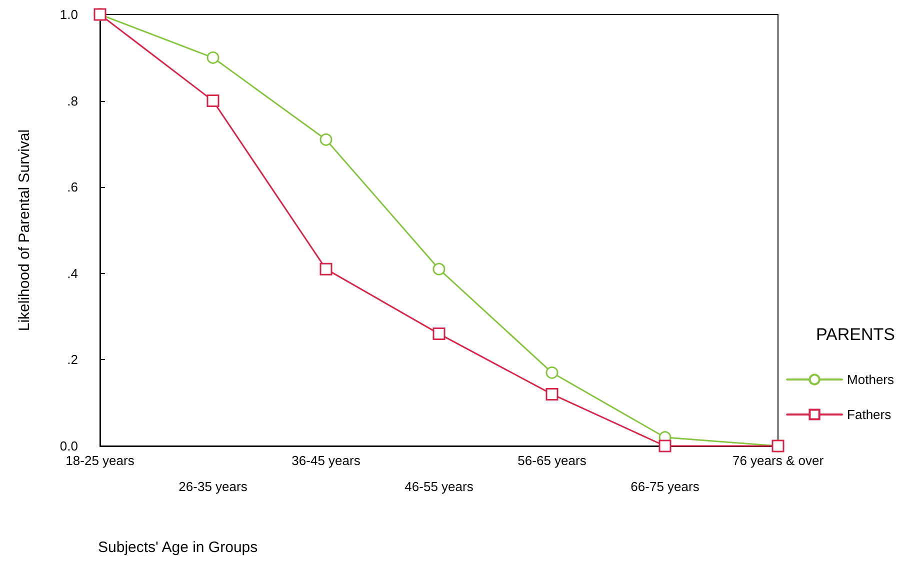 The image size is (901, 566). I want to click on x-axis-title: Subjects' Age in Groups, so click(178, 547).